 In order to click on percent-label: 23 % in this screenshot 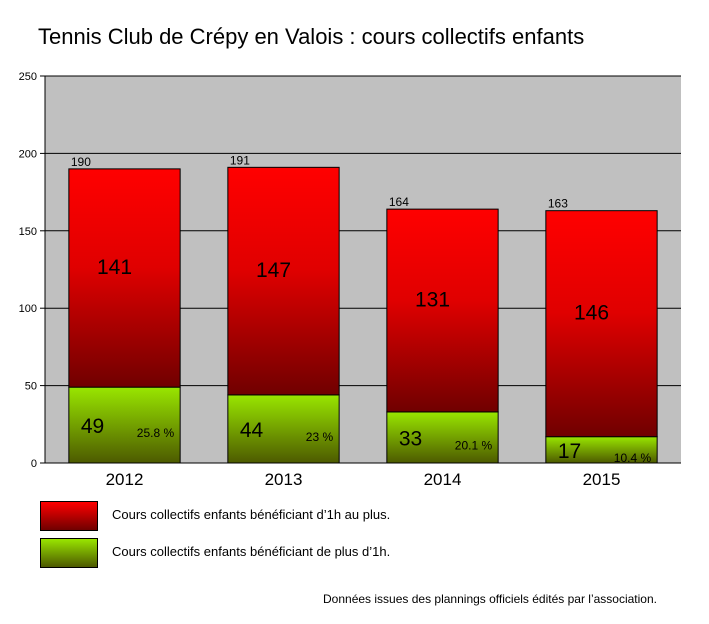, I will do `click(320, 437)`.